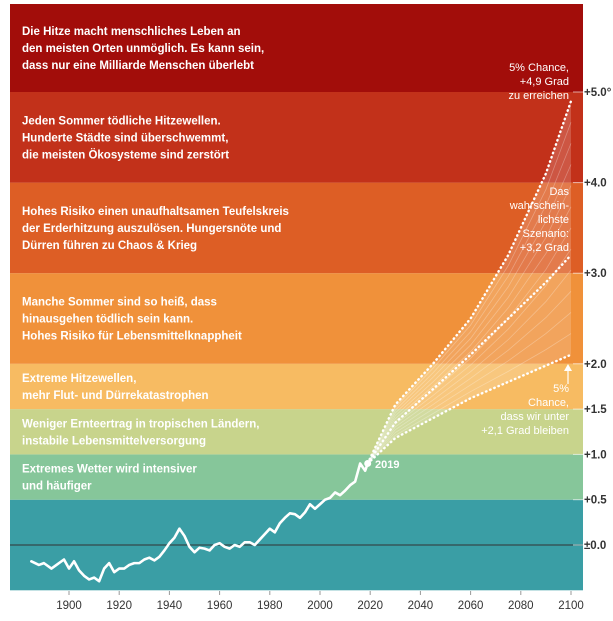  What do you see at coordinates (535, 417) in the screenshot?
I see `annotation-line: dass wir unter` at bounding box center [535, 417].